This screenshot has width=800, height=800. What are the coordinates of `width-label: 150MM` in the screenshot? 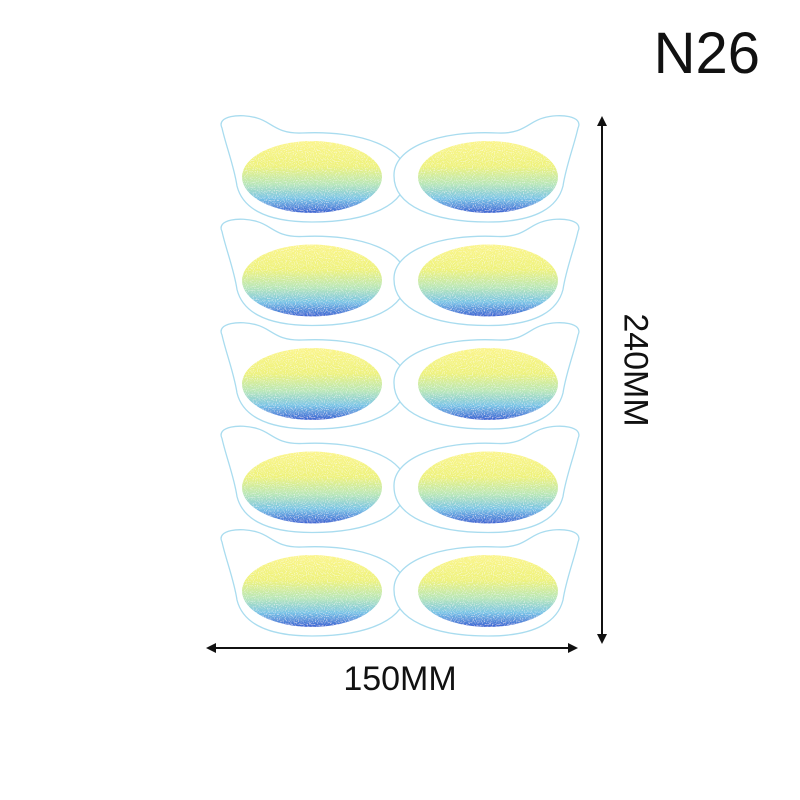 It's located at (400, 679).